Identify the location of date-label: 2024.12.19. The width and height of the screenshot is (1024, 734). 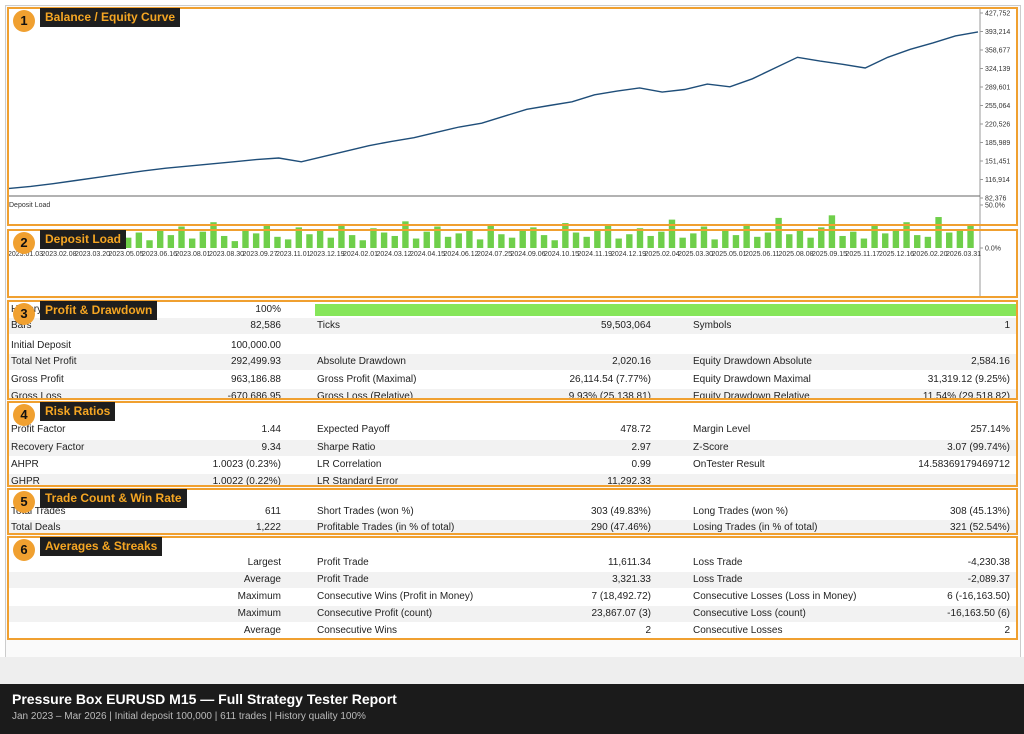
(628, 254).